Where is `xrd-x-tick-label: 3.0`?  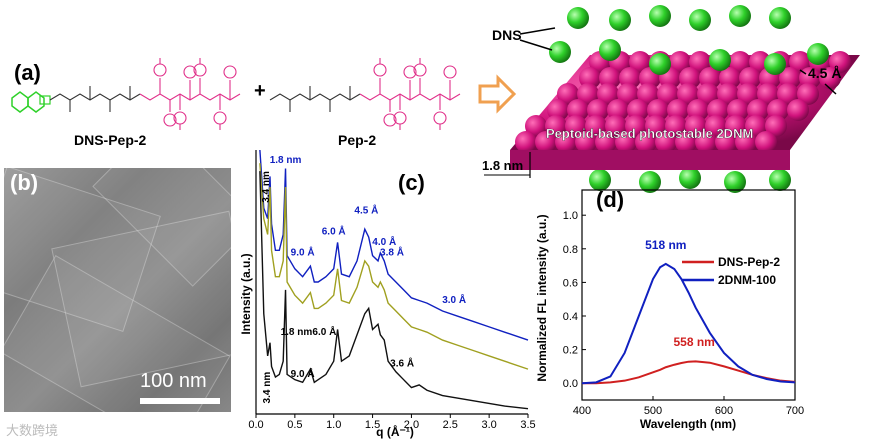 xrd-x-tick-label: 3.0 is located at coordinates (488, 425).